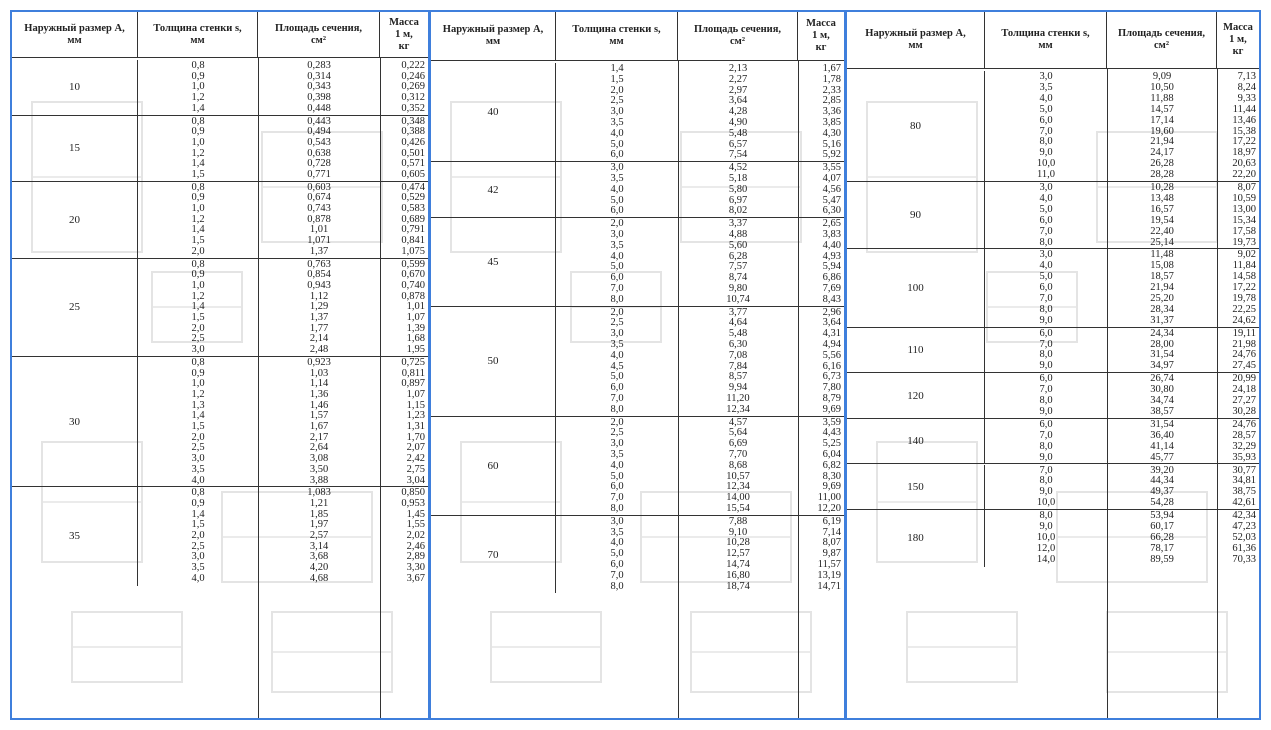 The height and width of the screenshot is (730, 1271). Describe the element at coordinates (1122, 99) in the screenshot. I see `table-row: 4,0 11,88 9,33` at that location.